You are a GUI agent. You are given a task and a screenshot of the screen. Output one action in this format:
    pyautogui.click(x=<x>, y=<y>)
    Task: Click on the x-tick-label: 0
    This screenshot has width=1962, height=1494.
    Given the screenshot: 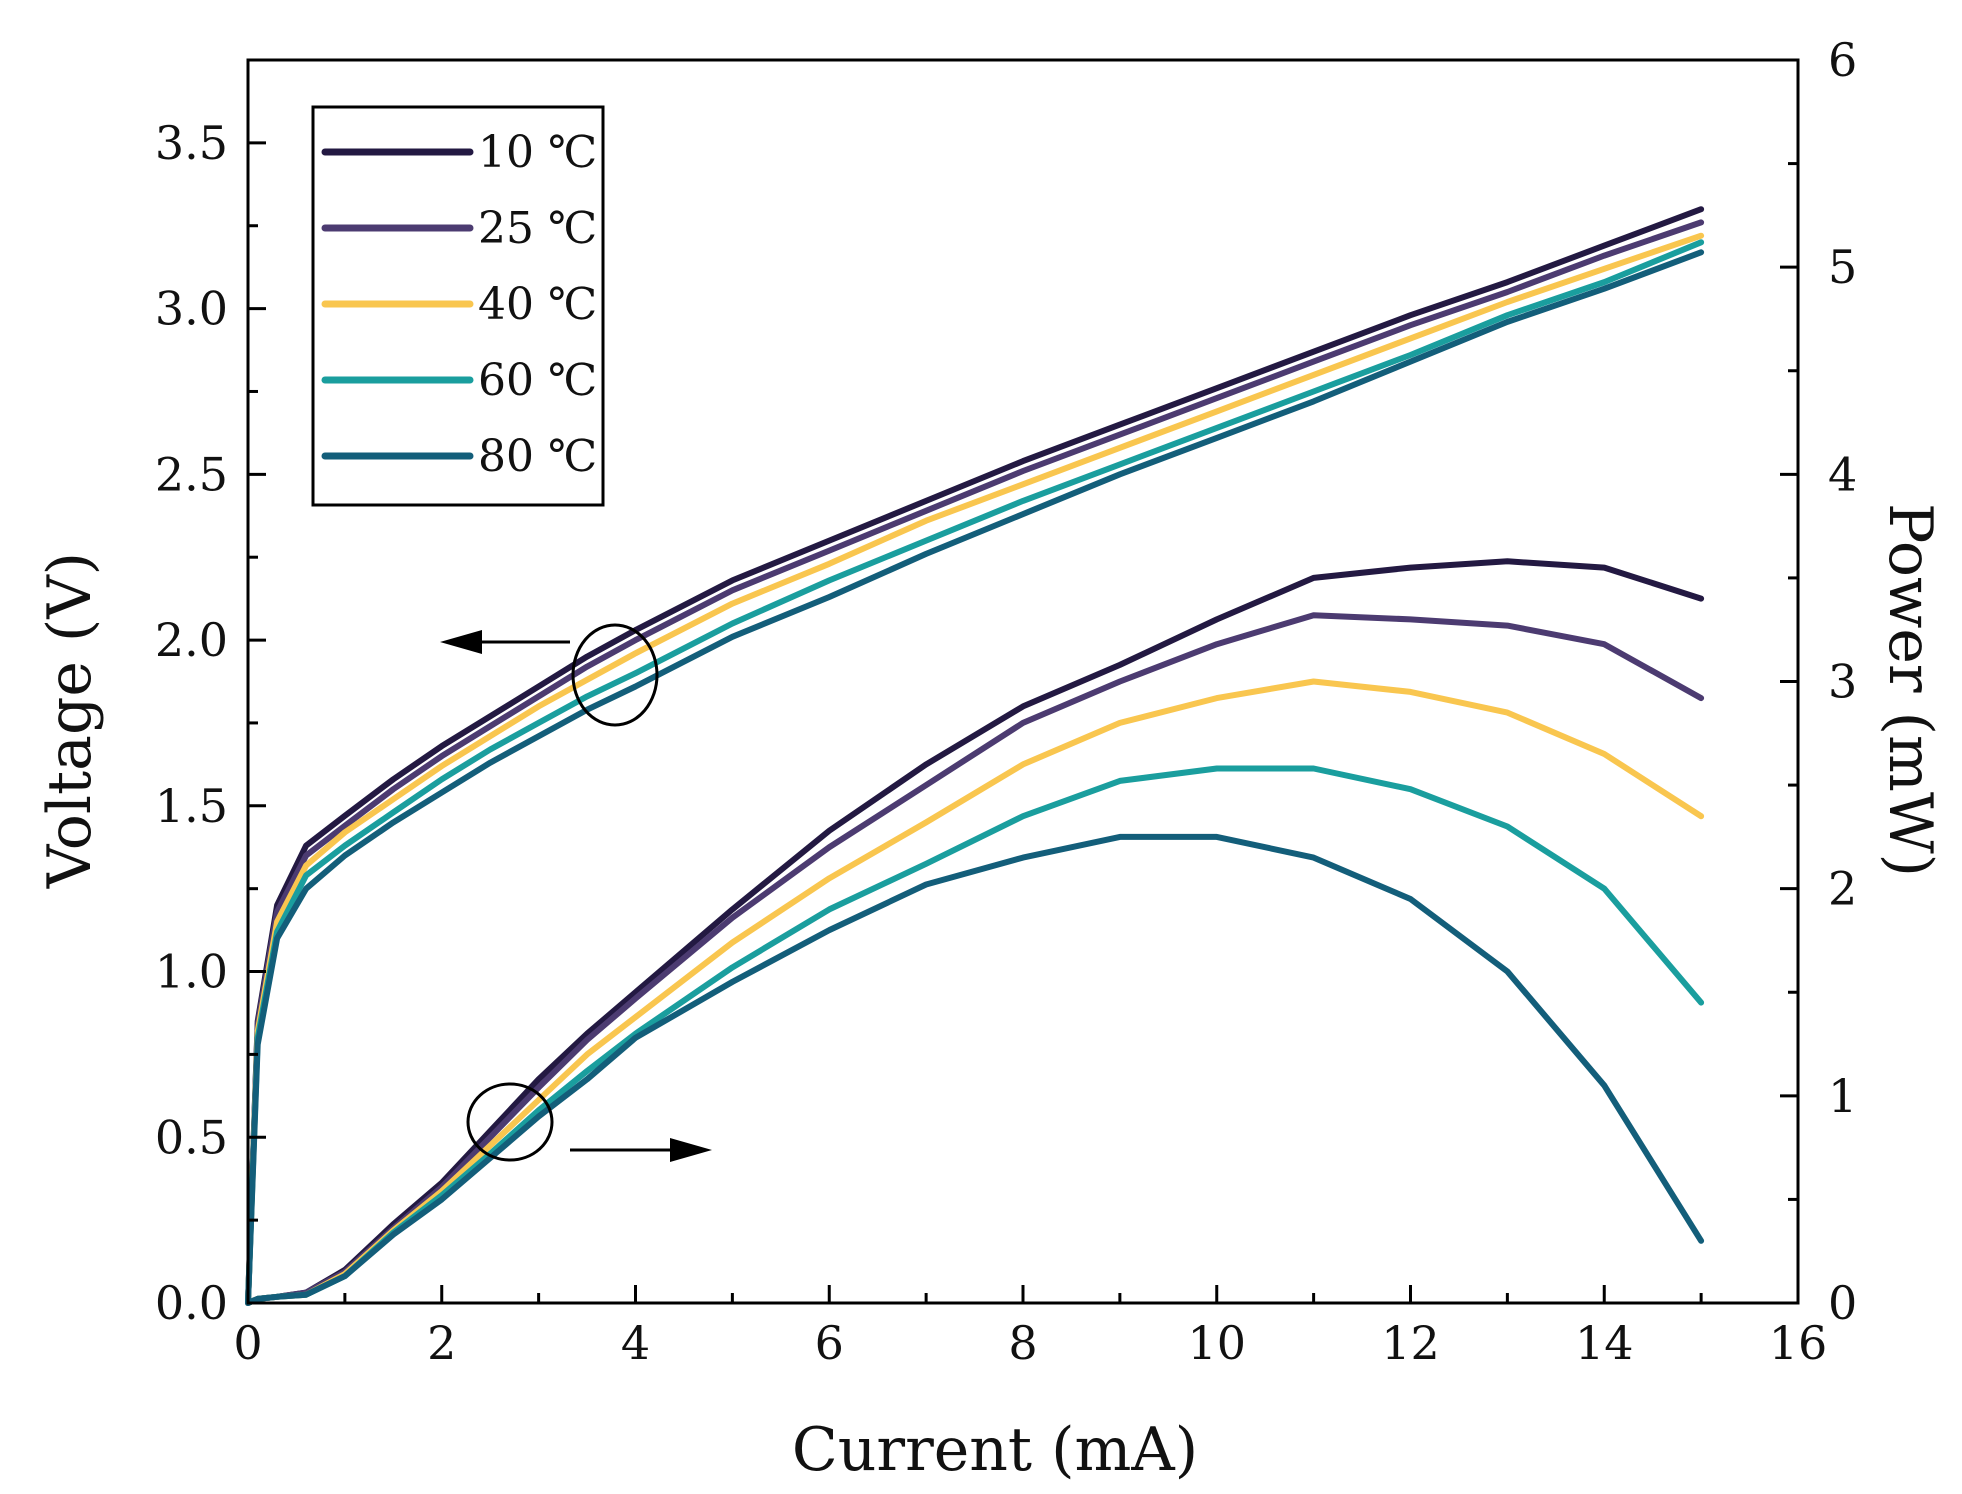 What is the action you would take?
    pyautogui.click(x=247, y=1343)
    